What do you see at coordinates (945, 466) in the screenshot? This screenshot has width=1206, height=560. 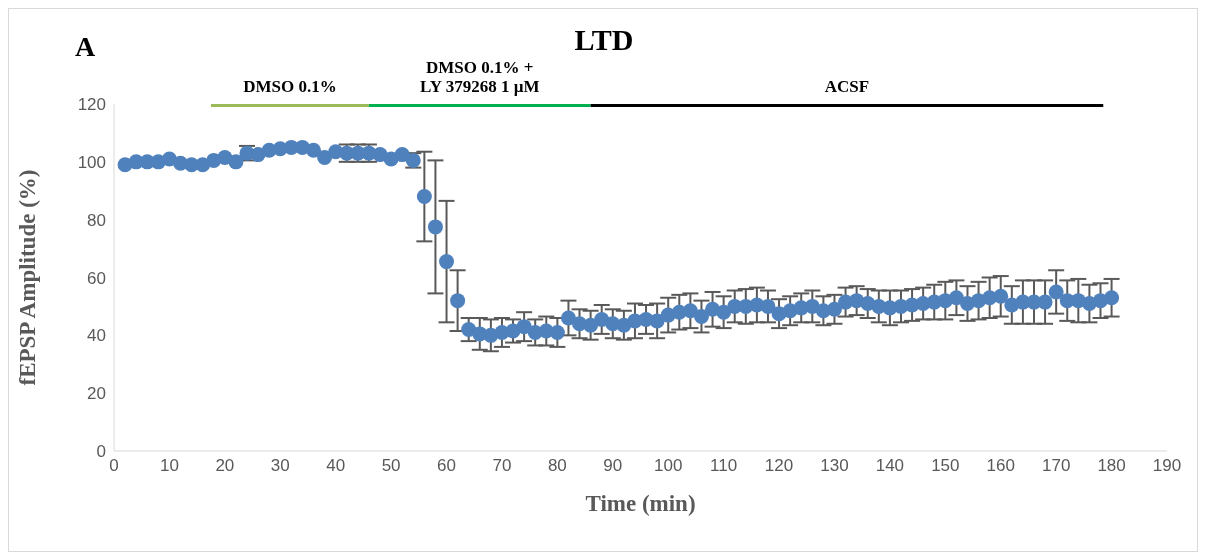 I see `x-tick-label: 150` at bounding box center [945, 466].